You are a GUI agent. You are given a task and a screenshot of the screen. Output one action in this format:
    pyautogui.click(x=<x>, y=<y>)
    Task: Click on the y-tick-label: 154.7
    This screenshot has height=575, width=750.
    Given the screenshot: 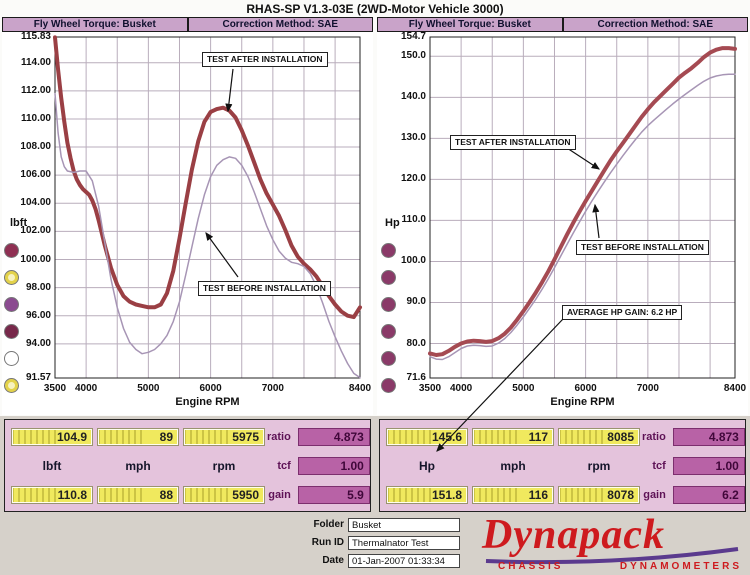 What is the action you would take?
    pyautogui.click(x=413, y=36)
    